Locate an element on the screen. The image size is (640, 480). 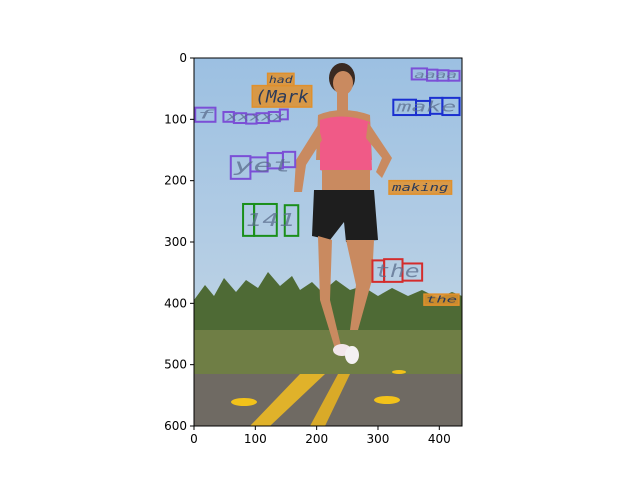
word-annotation: making is located at coordinates (420, 187).